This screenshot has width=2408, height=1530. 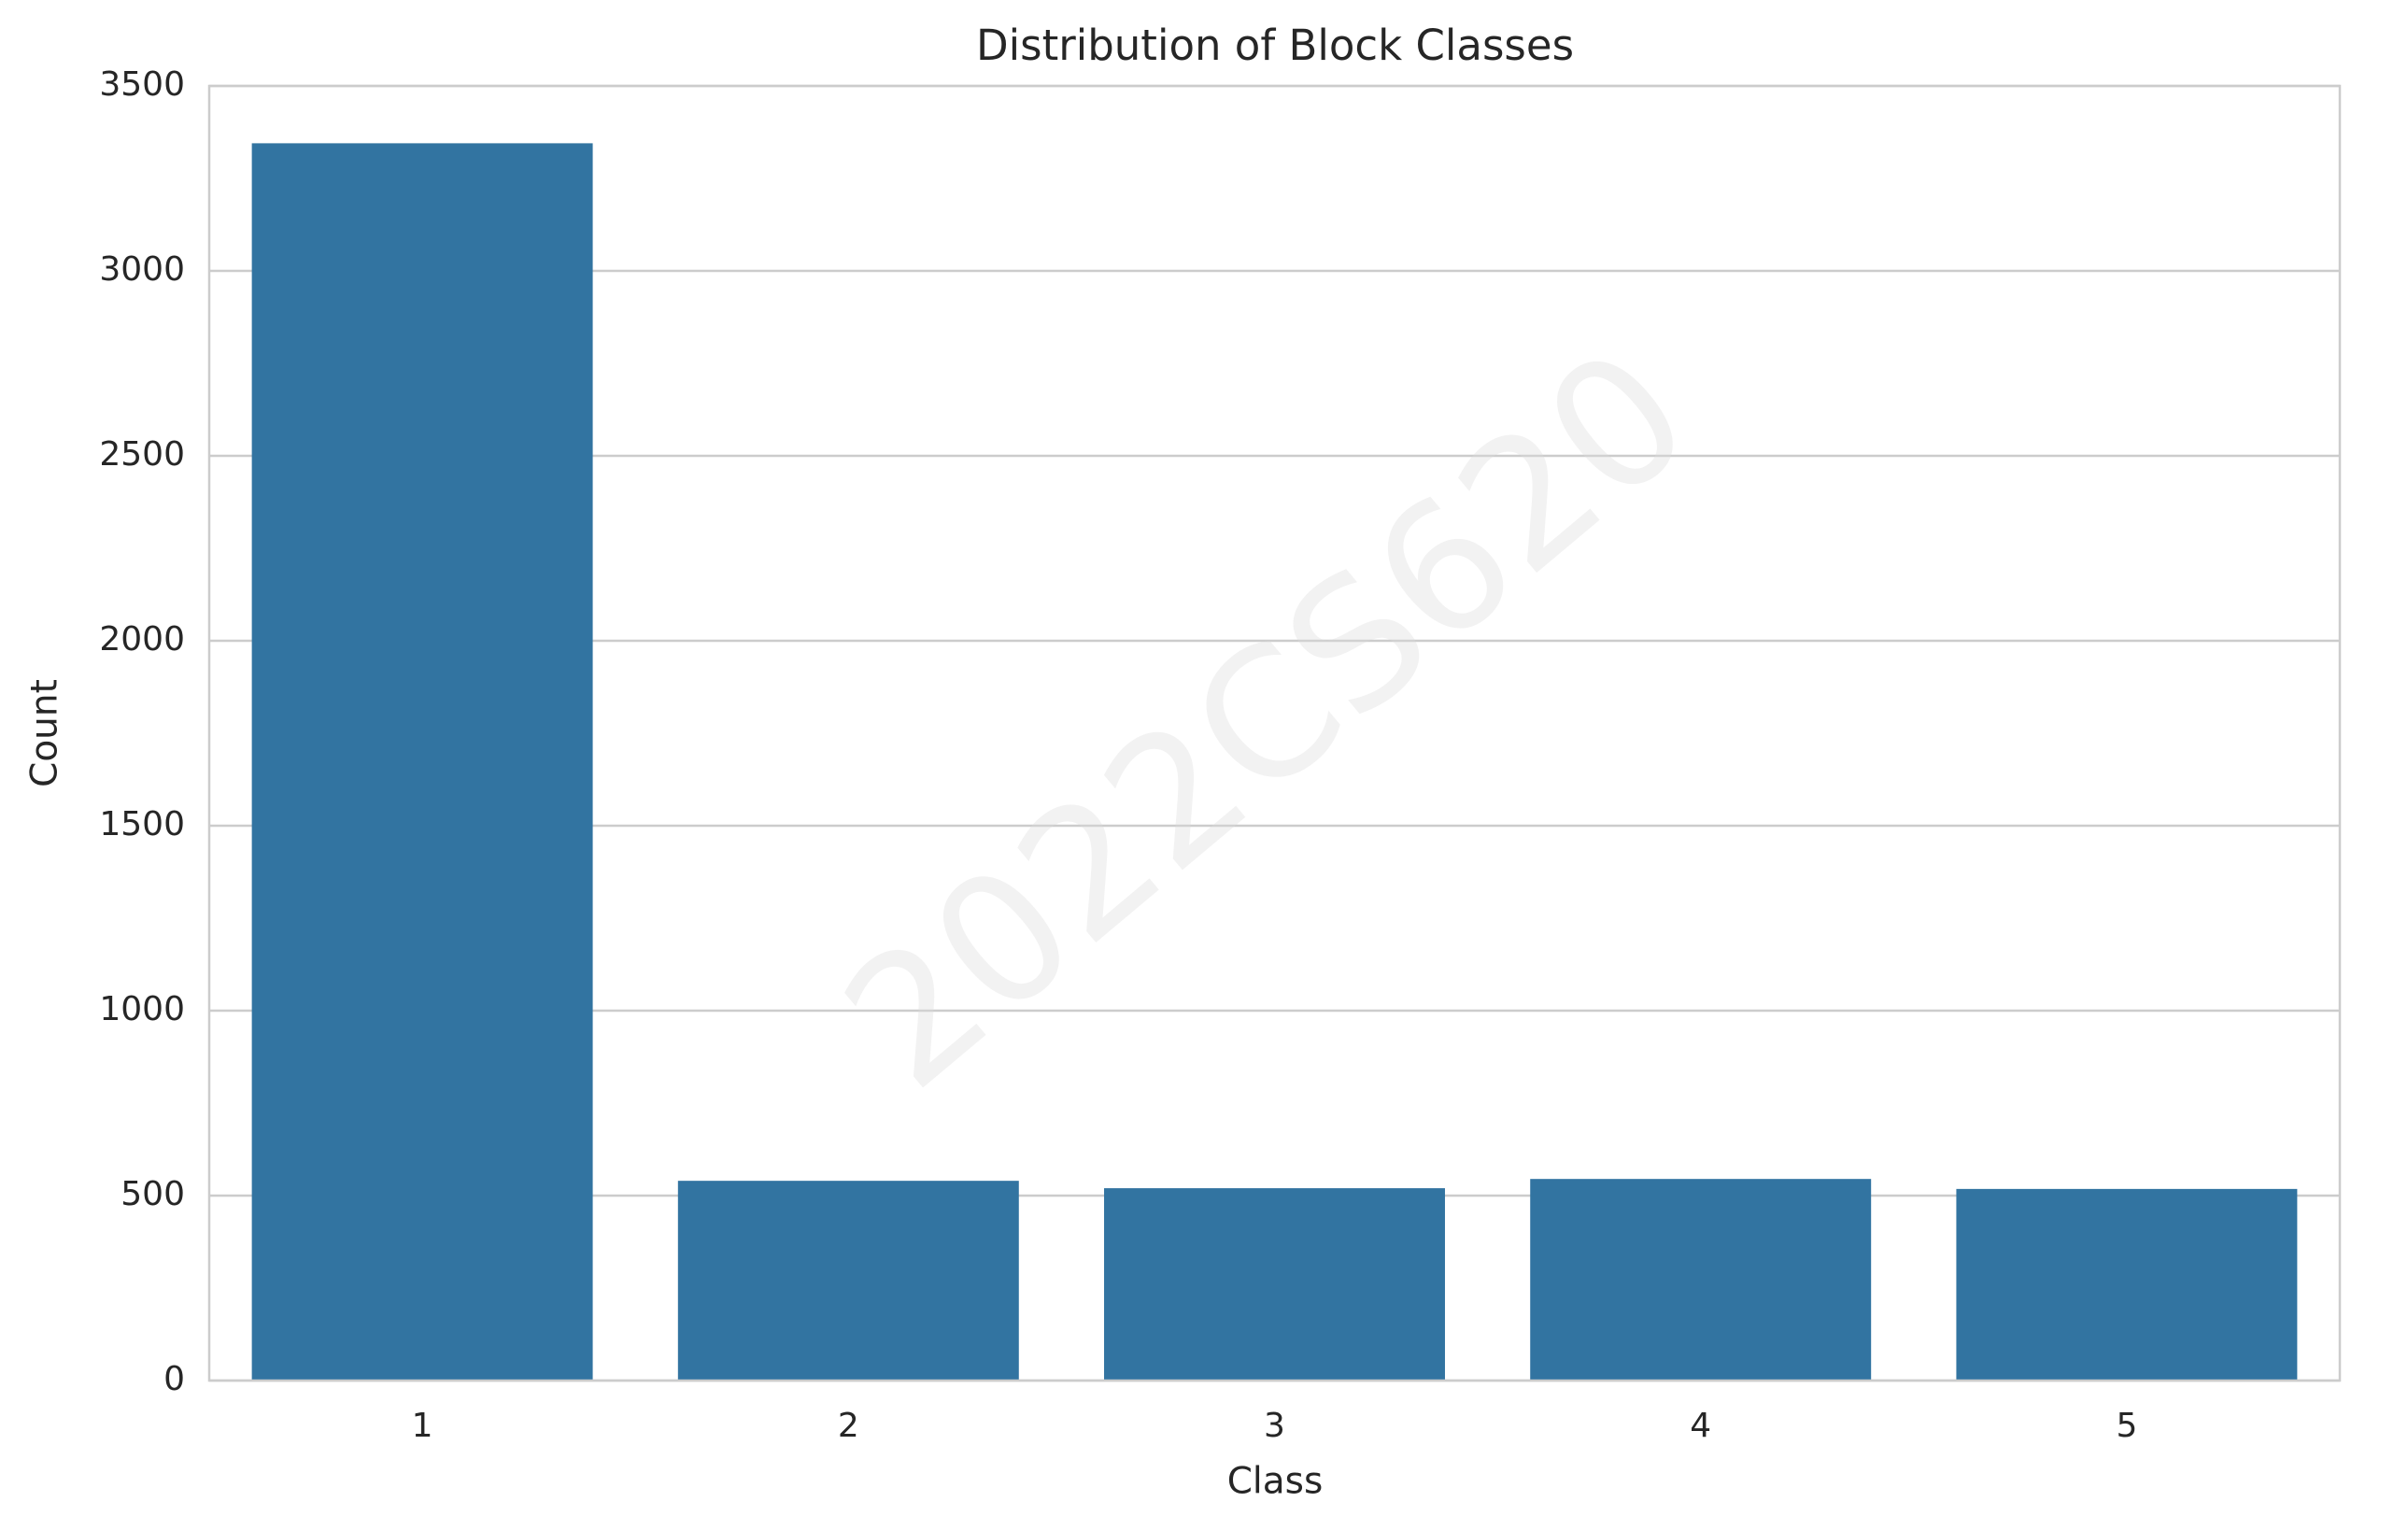 I want to click on y-tick-labels: 0 500 1000 1500 2000 2500 3000 3500, so click(x=142, y=731).